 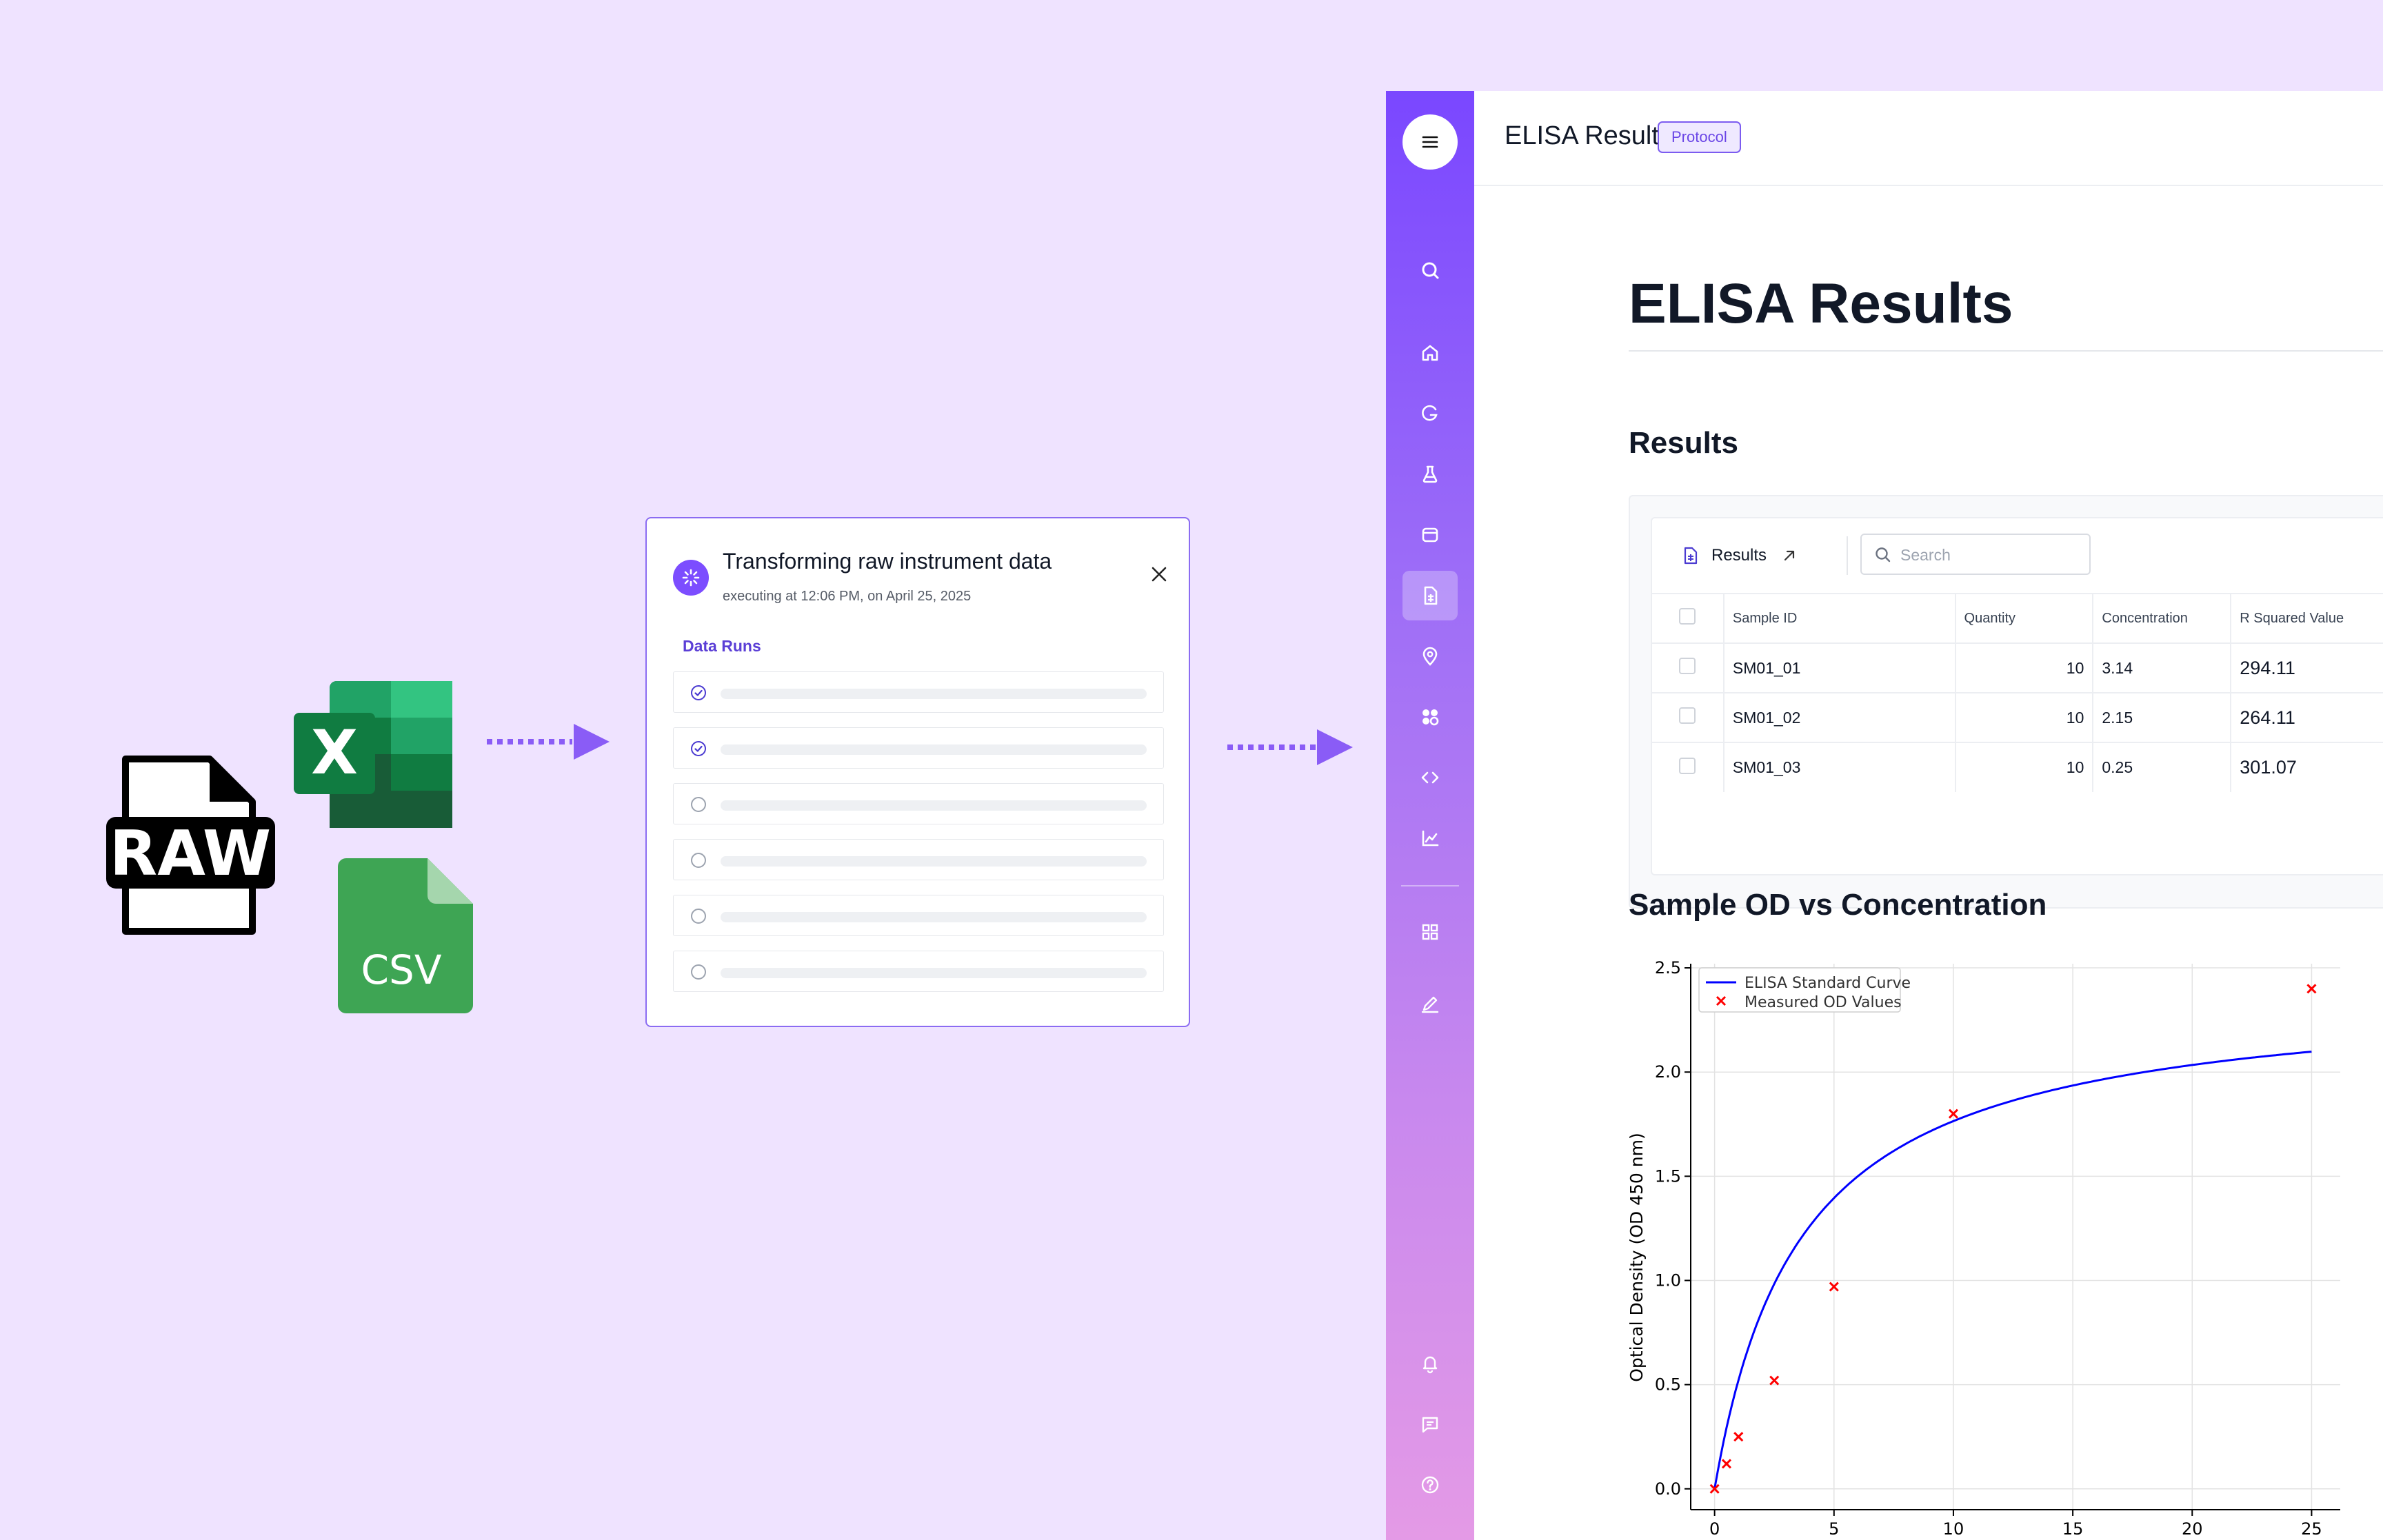 I want to click on x-tick-label: 10, so click(x=1953, y=1529).